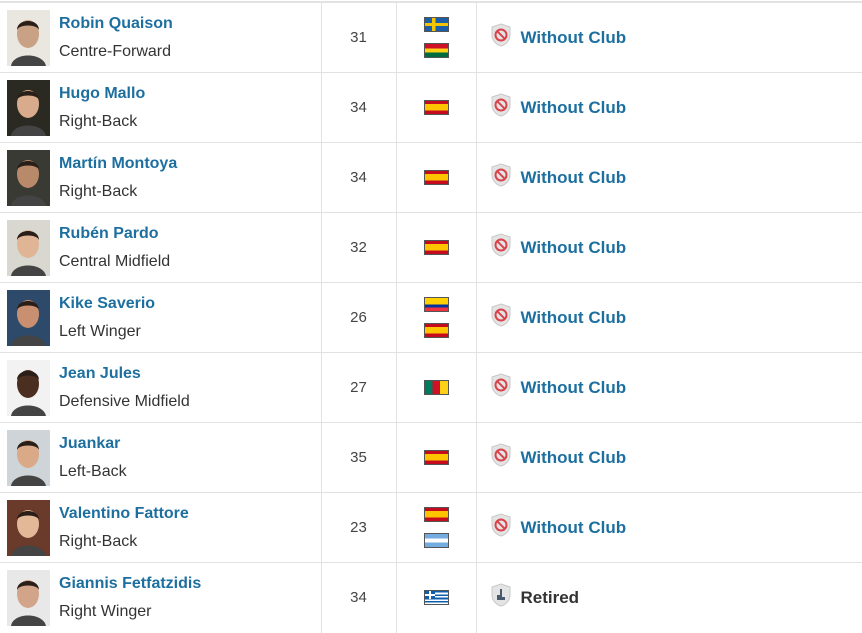 This screenshot has width=862, height=633. What do you see at coordinates (161, 37) in the screenshot?
I see `player-cell: Robin Quaison Centre-Forward` at bounding box center [161, 37].